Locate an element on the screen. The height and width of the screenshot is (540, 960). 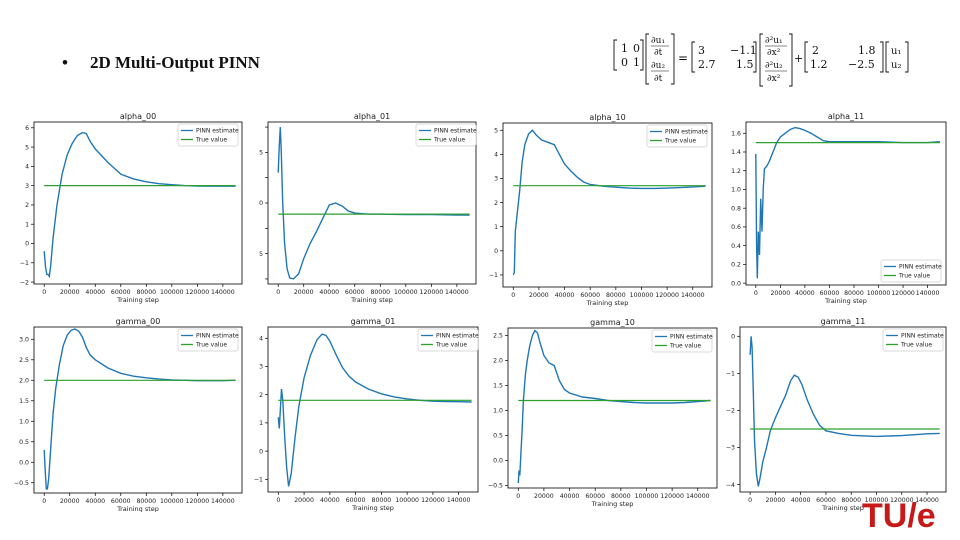
chart-title: gamma_01 is located at coordinates (373, 321).